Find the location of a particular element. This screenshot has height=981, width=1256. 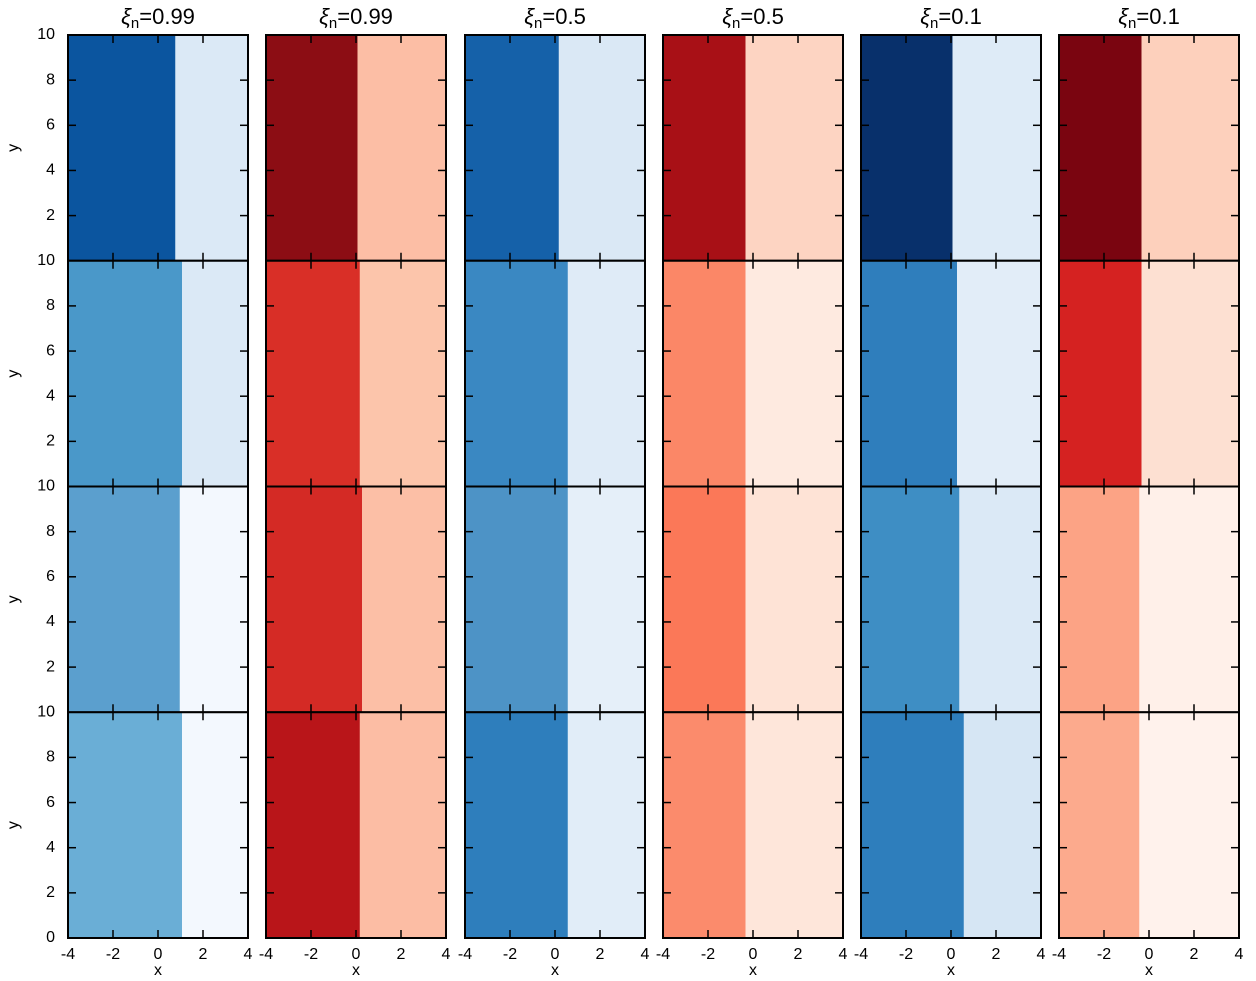

column-title: ξn=0.5 is located at coordinates (555, 18).